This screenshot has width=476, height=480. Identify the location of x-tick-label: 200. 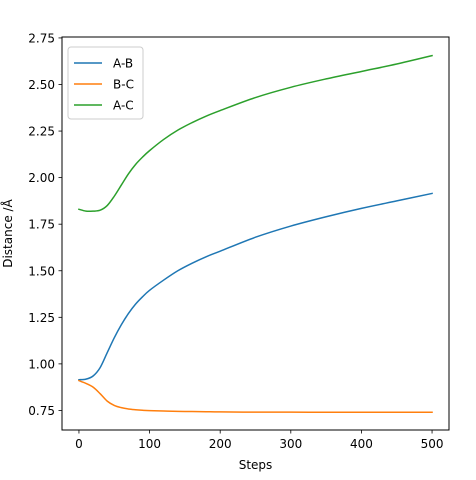
(220, 444).